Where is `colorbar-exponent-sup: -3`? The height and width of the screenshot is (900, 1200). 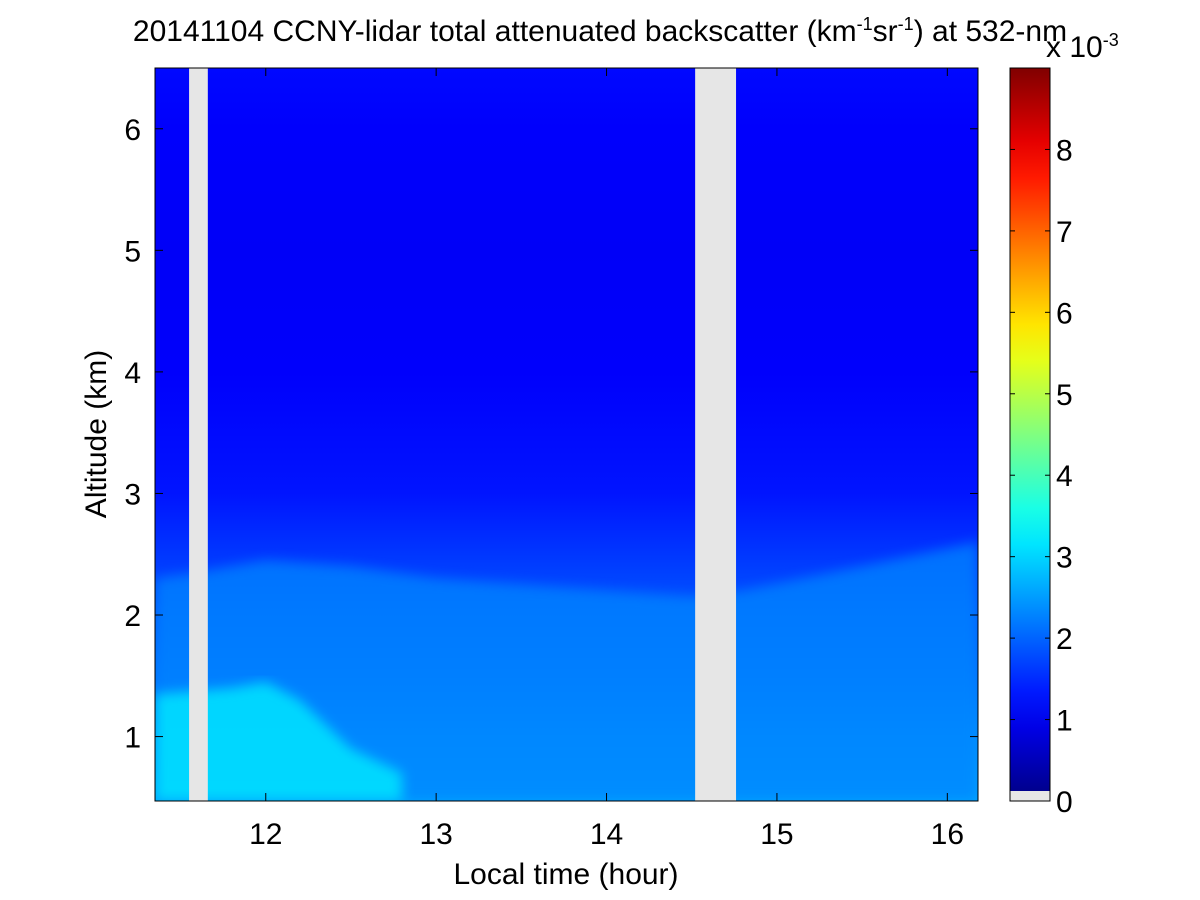
colorbar-exponent-sup: -3 is located at coordinates (1110, 40).